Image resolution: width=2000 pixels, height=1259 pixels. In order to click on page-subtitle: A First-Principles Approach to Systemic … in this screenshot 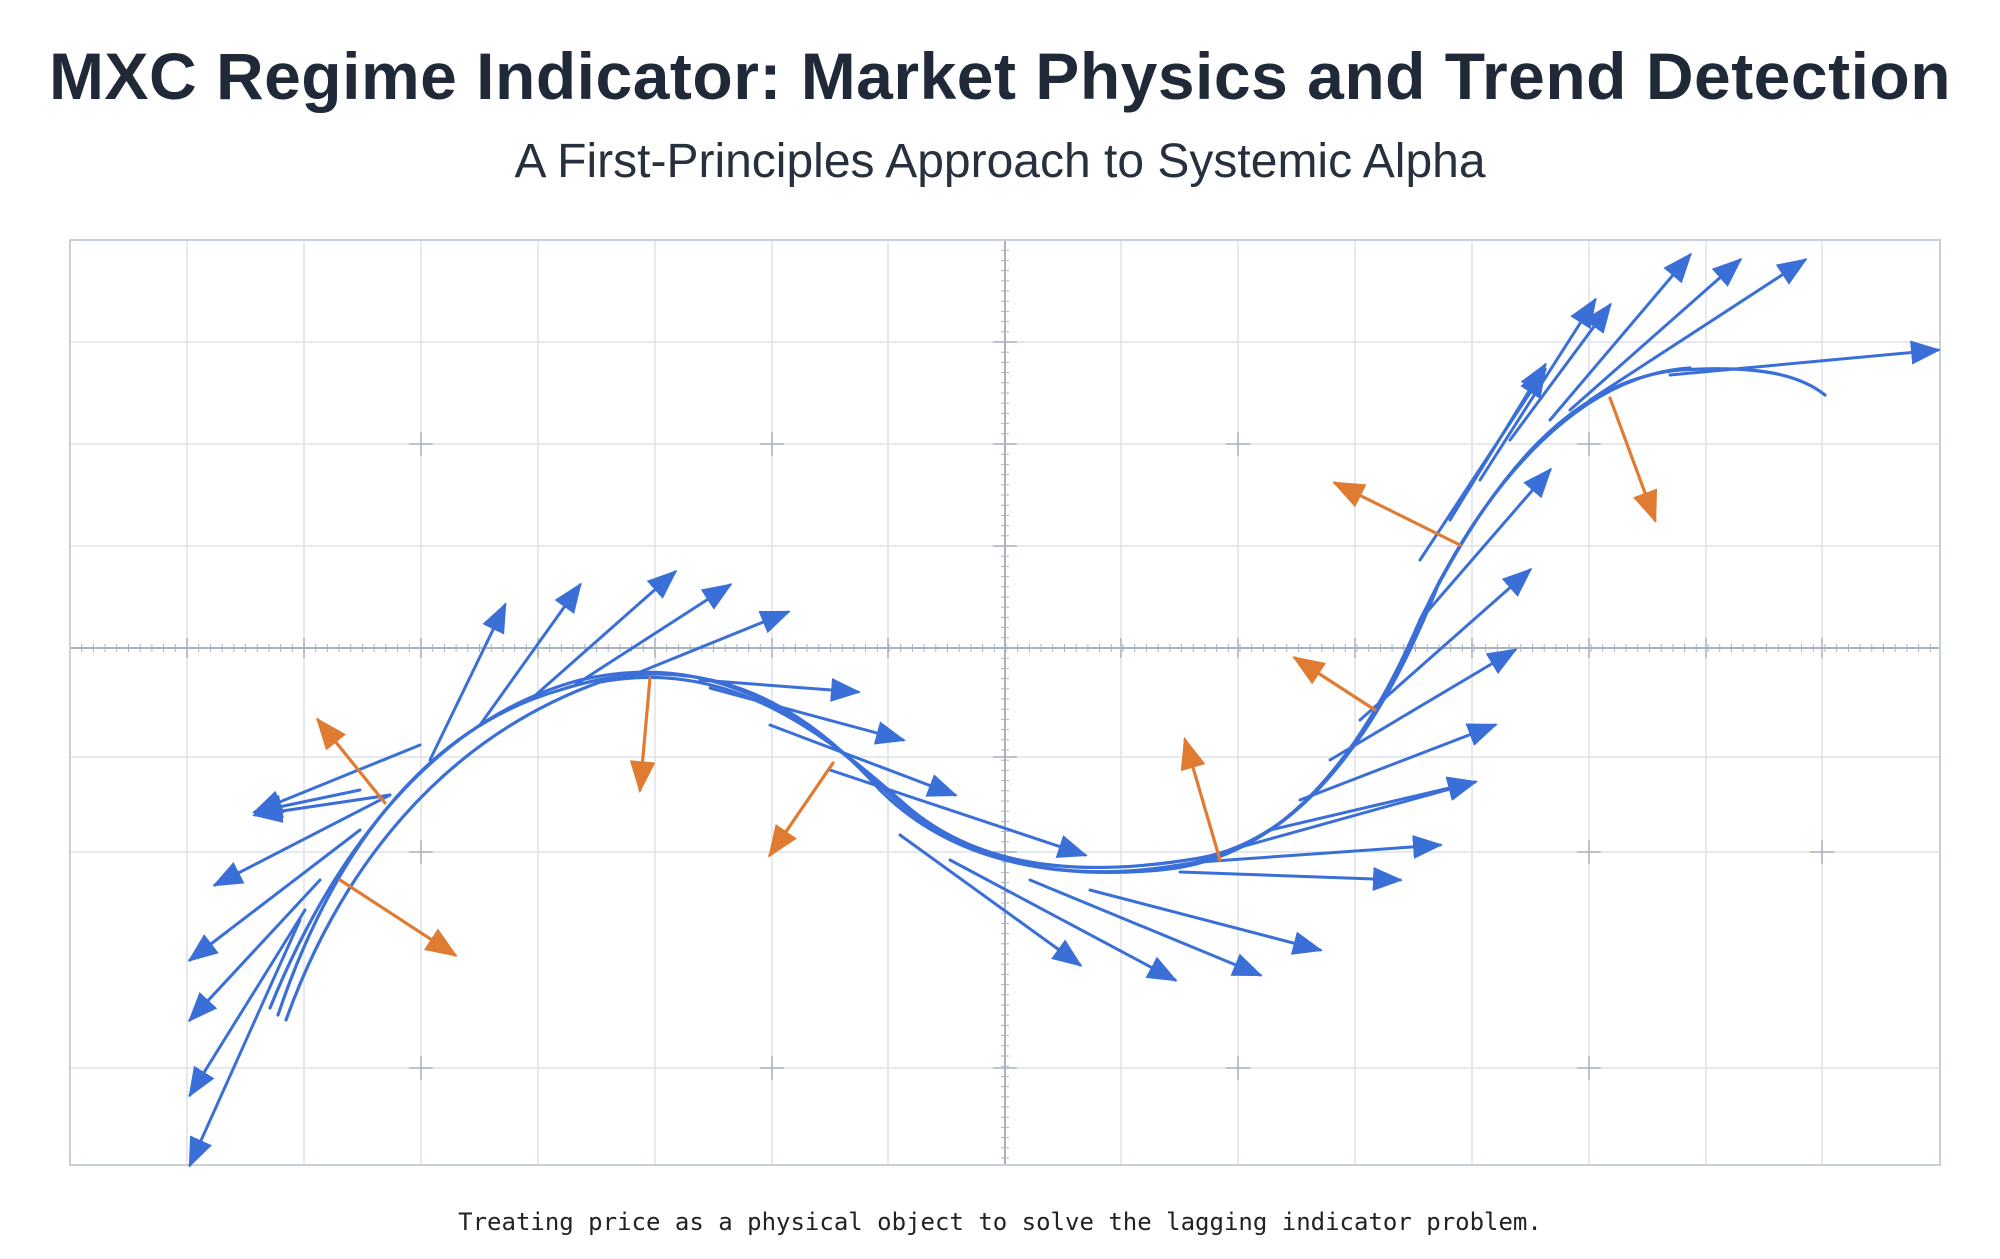, I will do `click(1000, 161)`.